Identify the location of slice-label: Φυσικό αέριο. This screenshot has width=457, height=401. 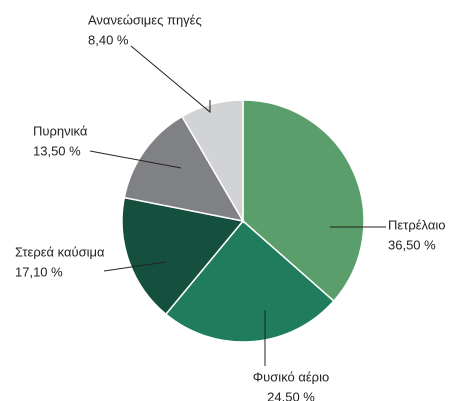
(291, 376).